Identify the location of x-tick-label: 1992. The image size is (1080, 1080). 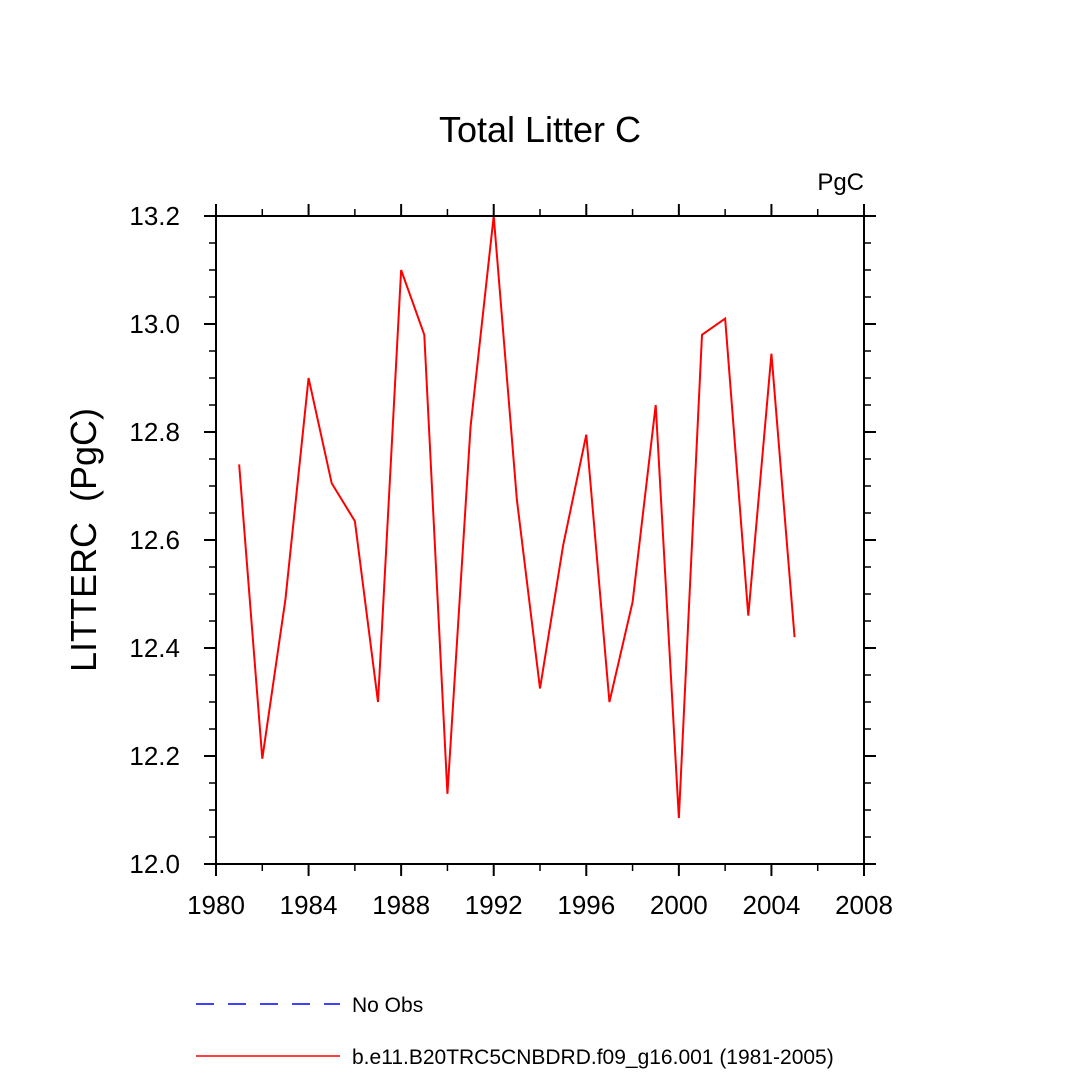
(494, 905).